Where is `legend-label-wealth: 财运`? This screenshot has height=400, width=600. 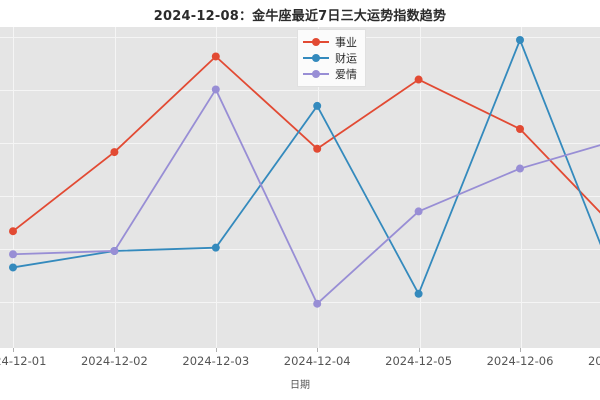 legend-label-wealth: 财运 is located at coordinates (346, 58).